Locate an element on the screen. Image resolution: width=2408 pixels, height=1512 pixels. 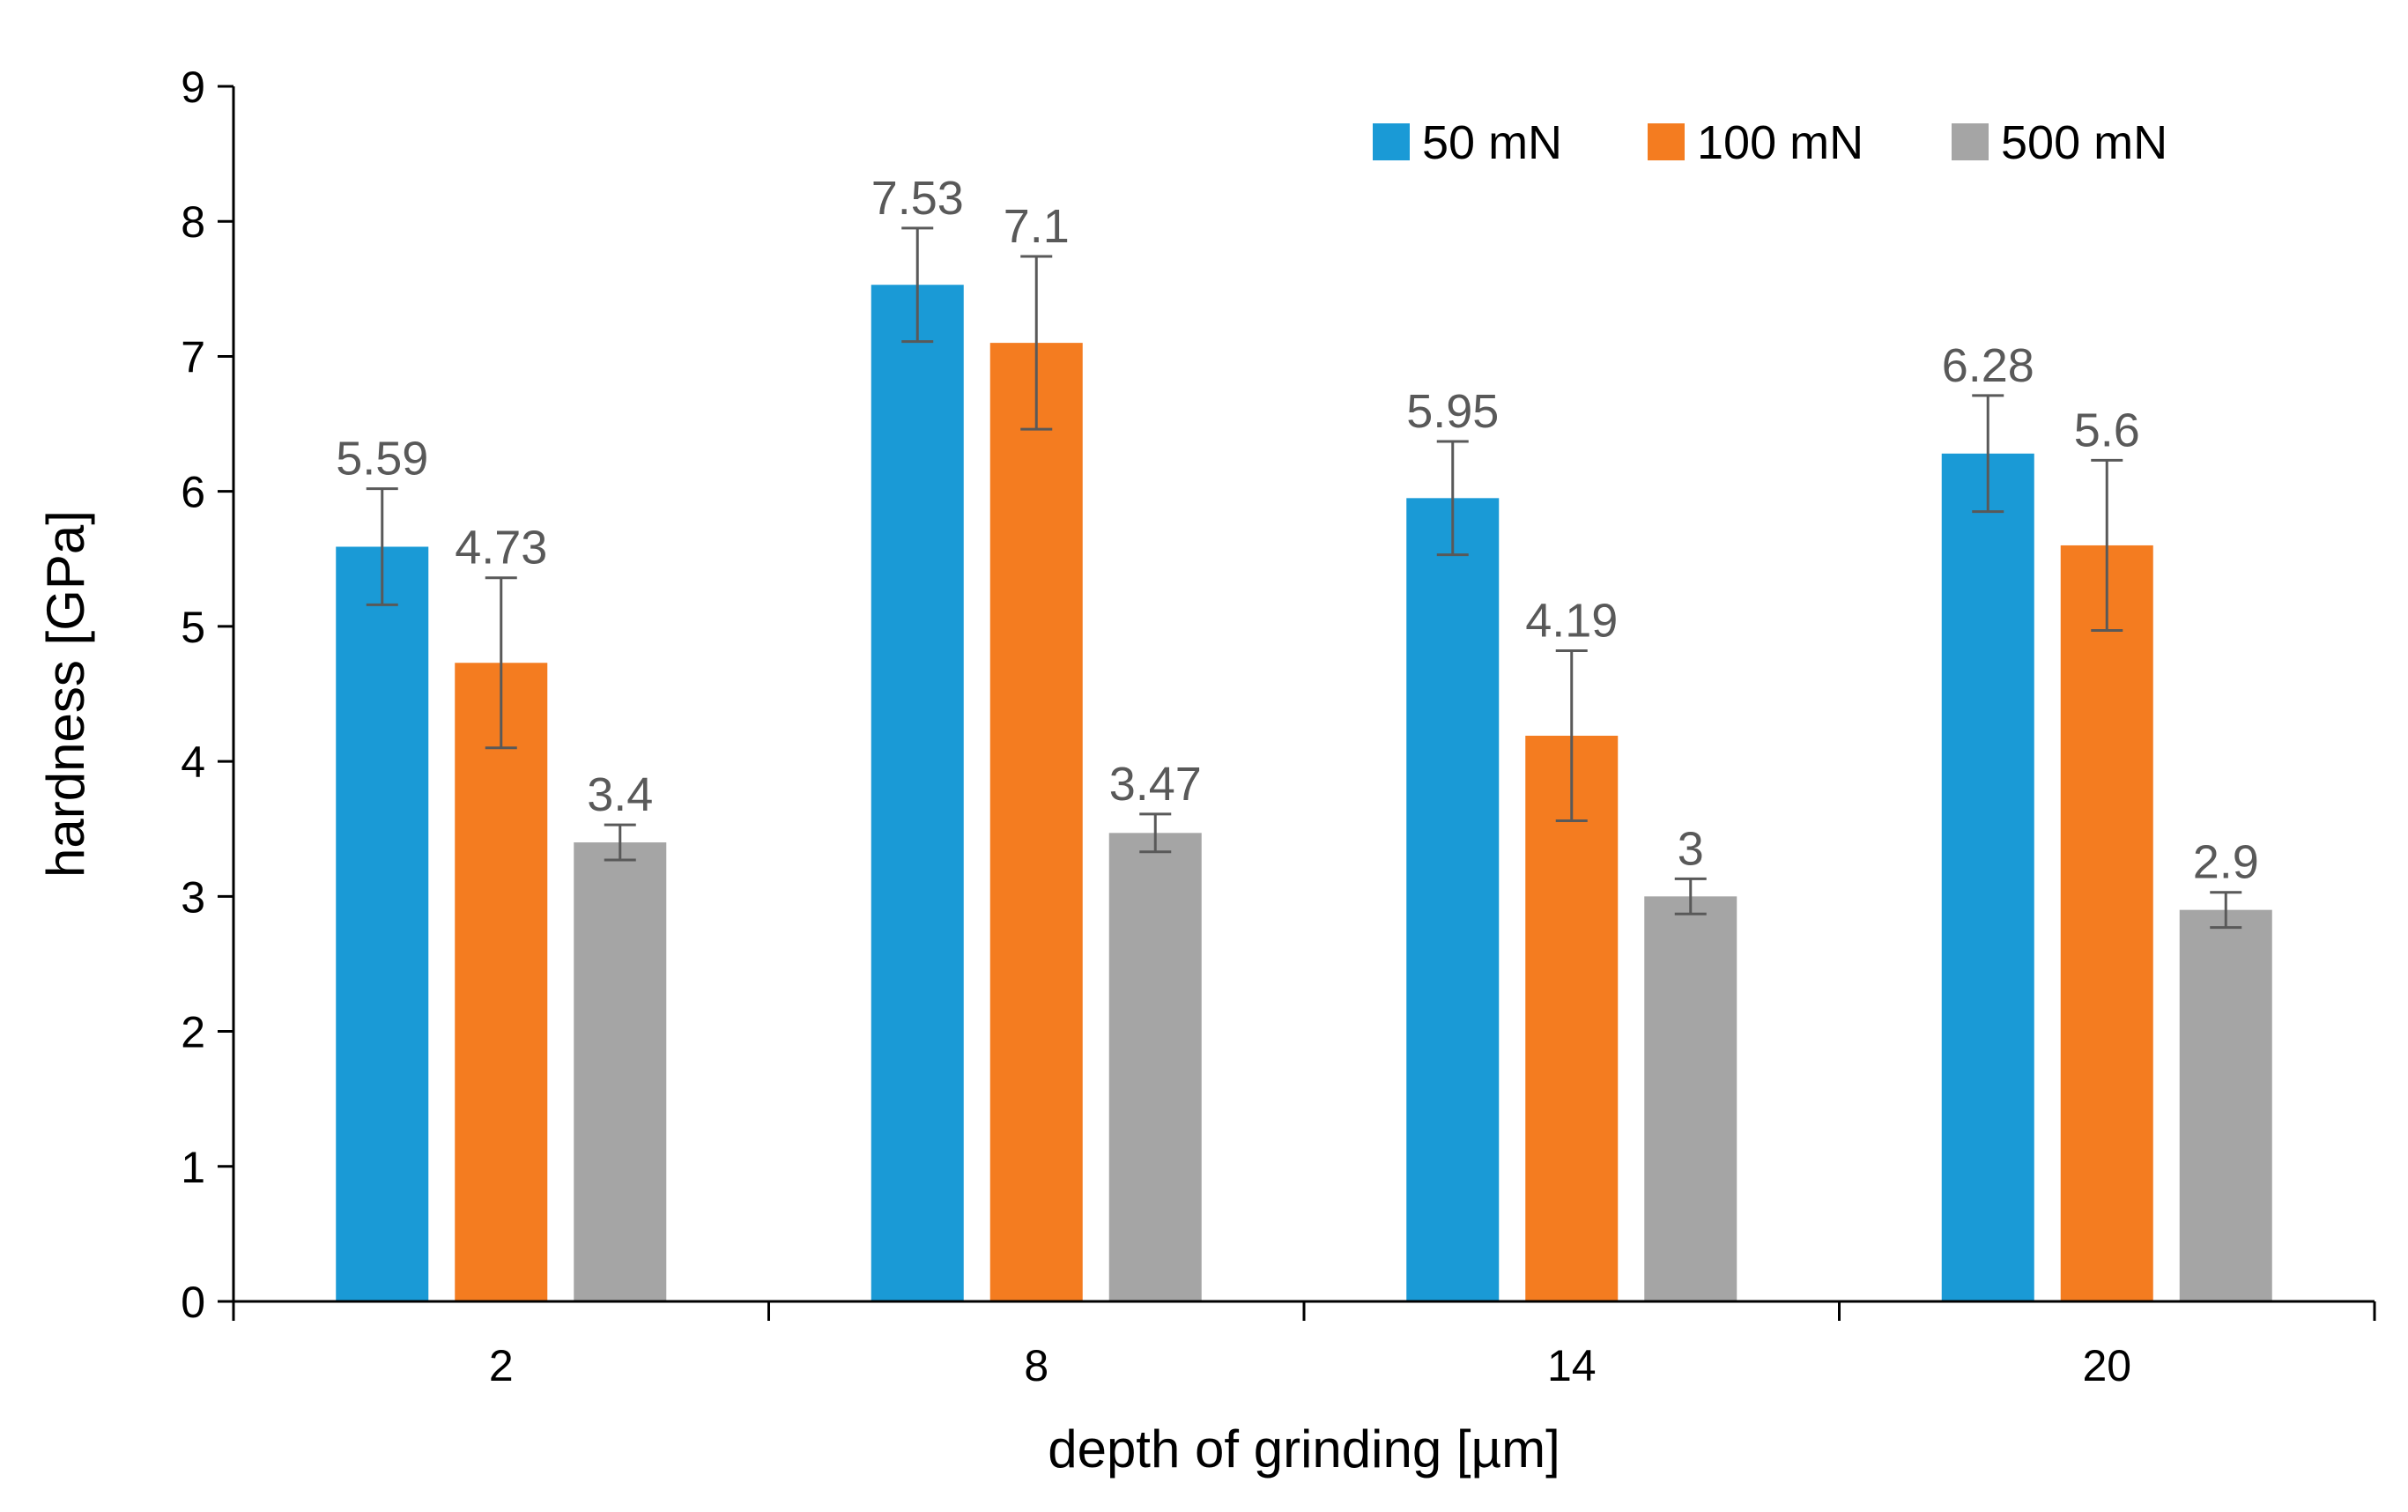
data-label: 5.95 is located at coordinates (1452, 411).